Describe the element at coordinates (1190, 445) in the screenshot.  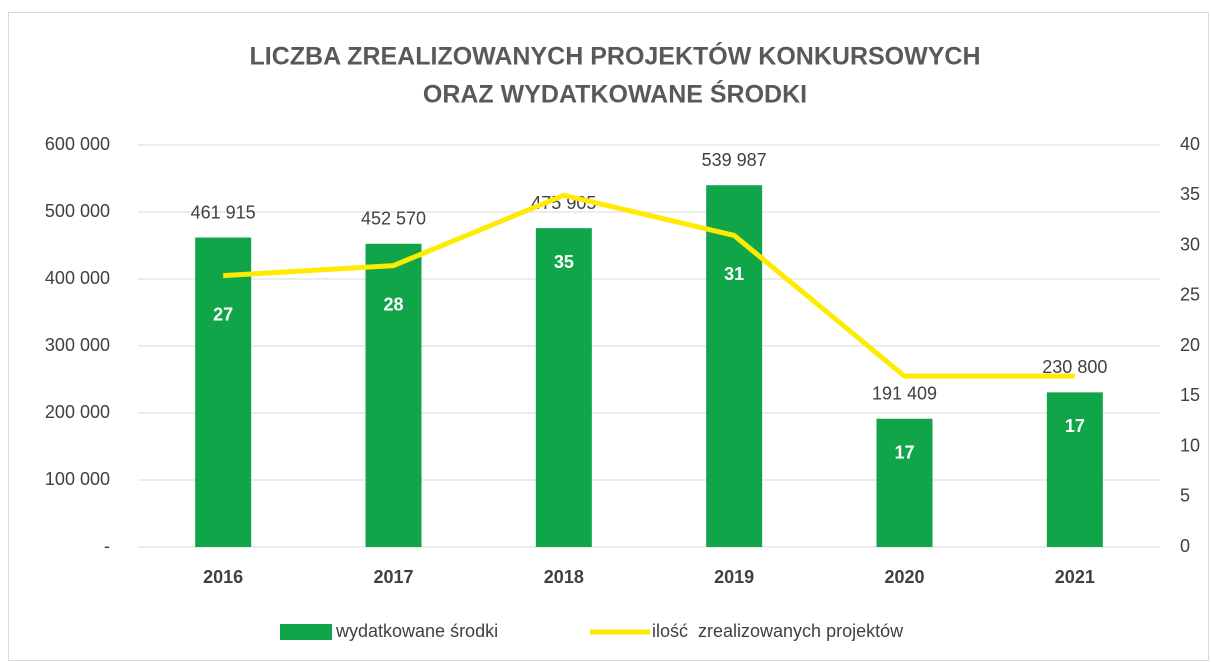
I see `y2-tick-label: 10` at that location.